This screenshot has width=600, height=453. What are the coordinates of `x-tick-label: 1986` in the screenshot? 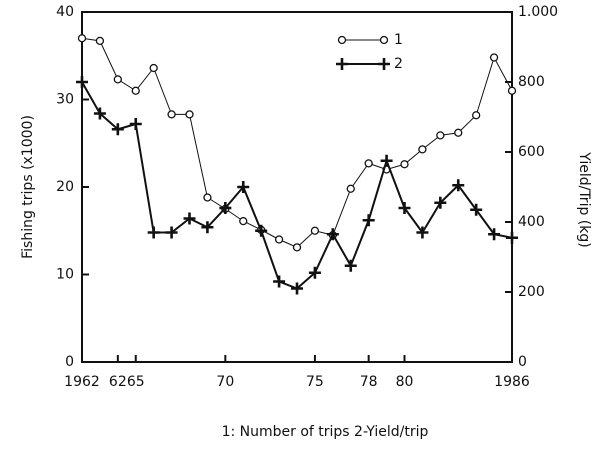 It's located at (512, 382).